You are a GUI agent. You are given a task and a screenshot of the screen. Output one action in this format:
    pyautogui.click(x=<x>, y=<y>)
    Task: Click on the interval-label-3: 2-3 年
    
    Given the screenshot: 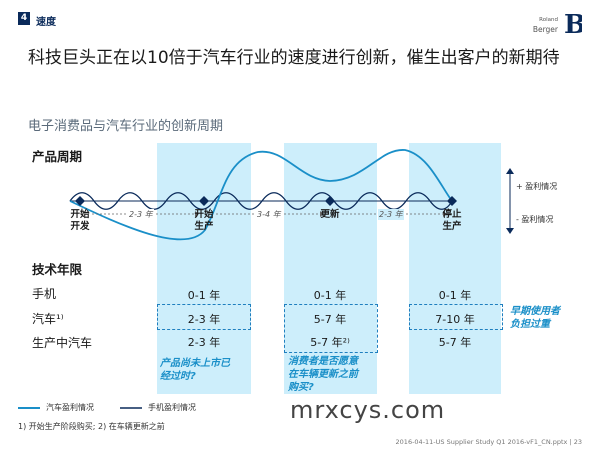 What is the action you would take?
    pyautogui.click(x=391, y=214)
    